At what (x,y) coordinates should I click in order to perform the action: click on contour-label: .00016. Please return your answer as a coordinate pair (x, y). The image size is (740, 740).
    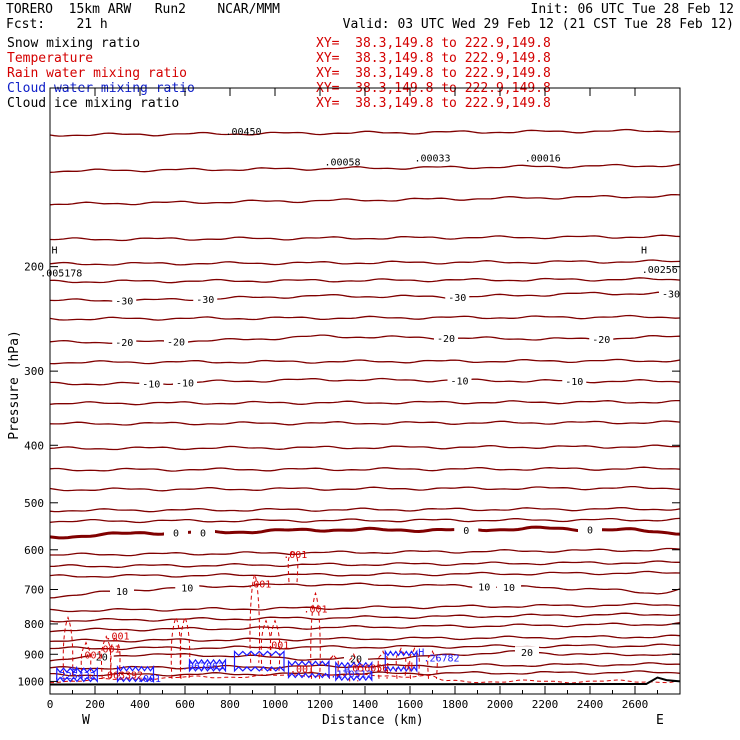
    Looking at the image, I should click on (543, 158).